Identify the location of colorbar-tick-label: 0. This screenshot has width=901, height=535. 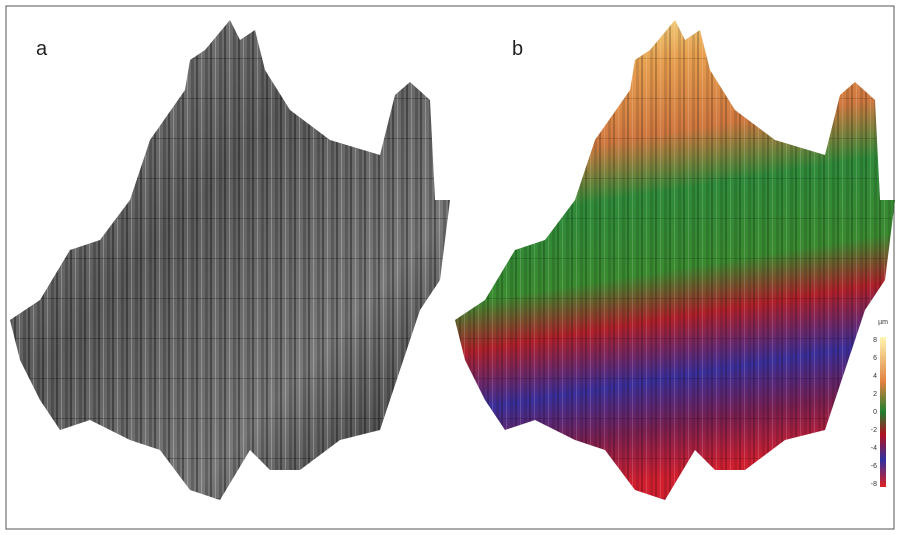
(875, 412).